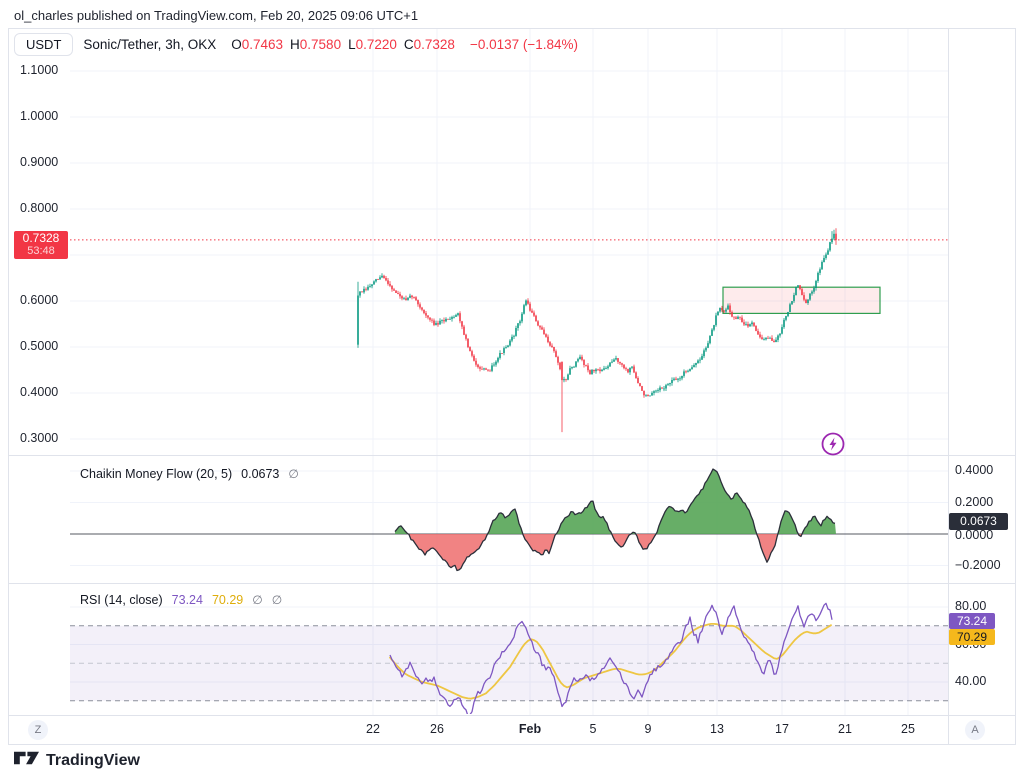 This screenshot has height=779, width=1024. I want to click on timezone-badge: Z, so click(38, 730).